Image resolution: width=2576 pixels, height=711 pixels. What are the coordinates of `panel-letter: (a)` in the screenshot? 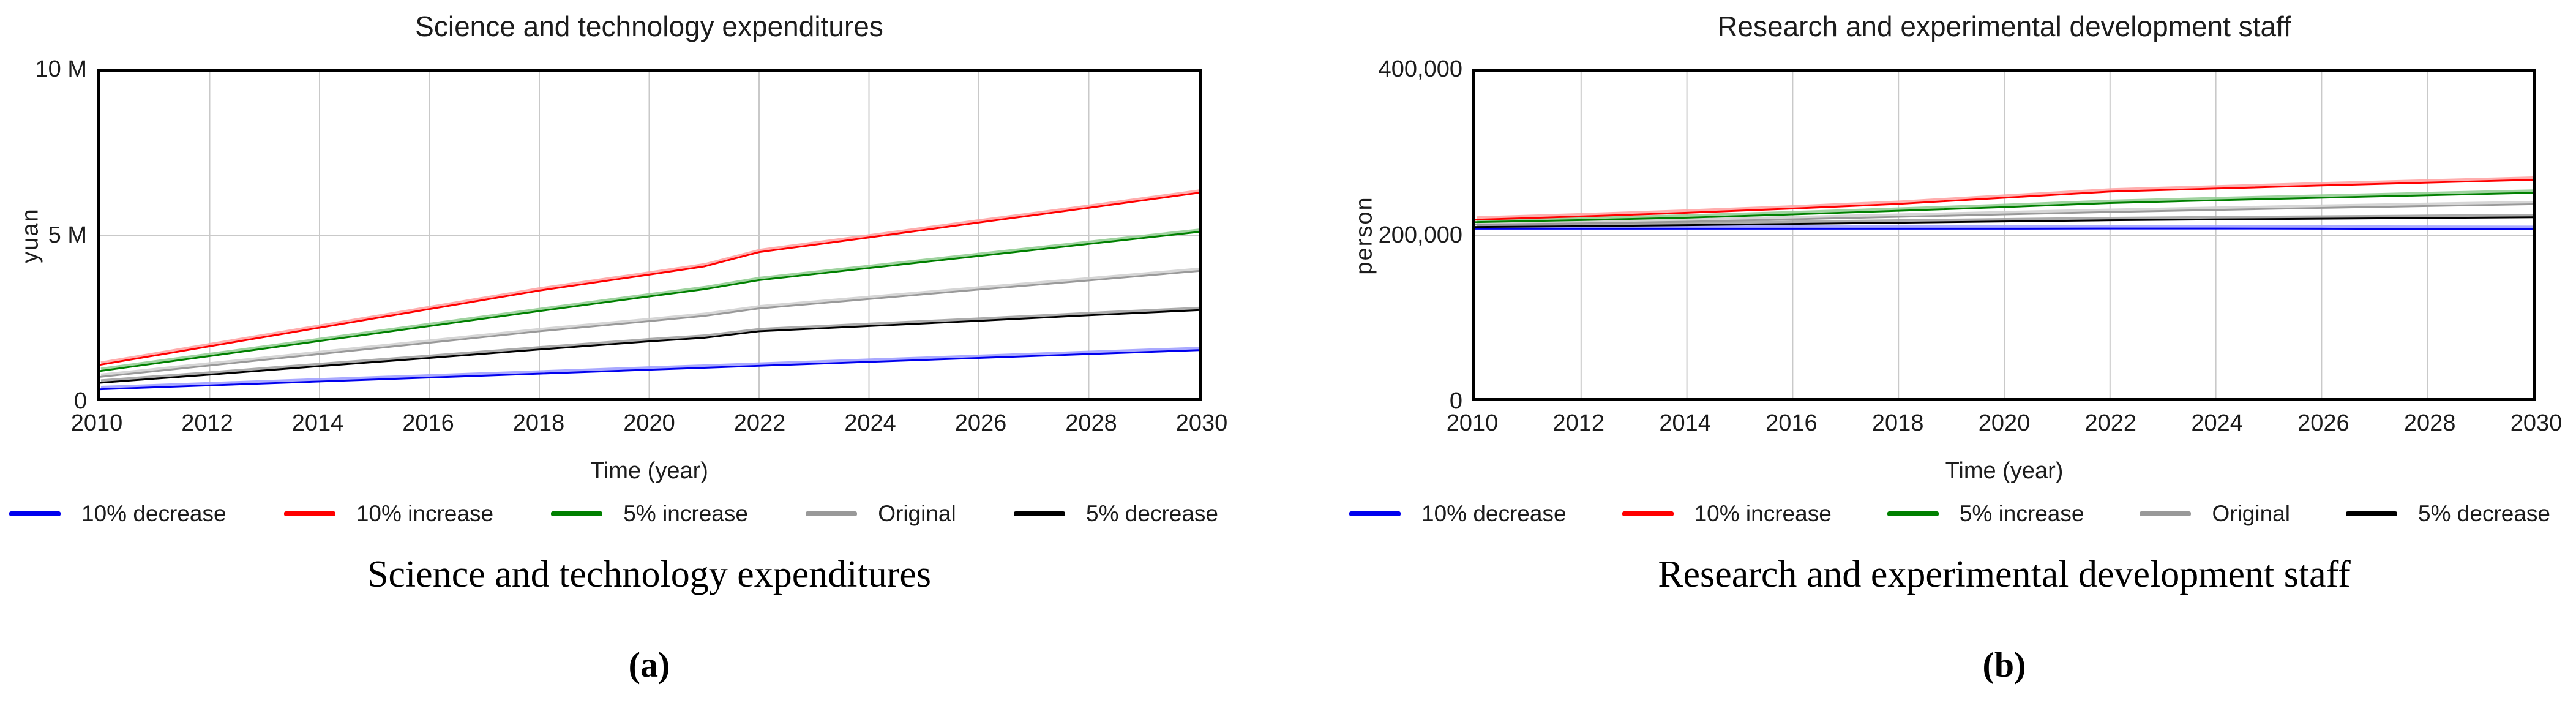 It's located at (649, 665).